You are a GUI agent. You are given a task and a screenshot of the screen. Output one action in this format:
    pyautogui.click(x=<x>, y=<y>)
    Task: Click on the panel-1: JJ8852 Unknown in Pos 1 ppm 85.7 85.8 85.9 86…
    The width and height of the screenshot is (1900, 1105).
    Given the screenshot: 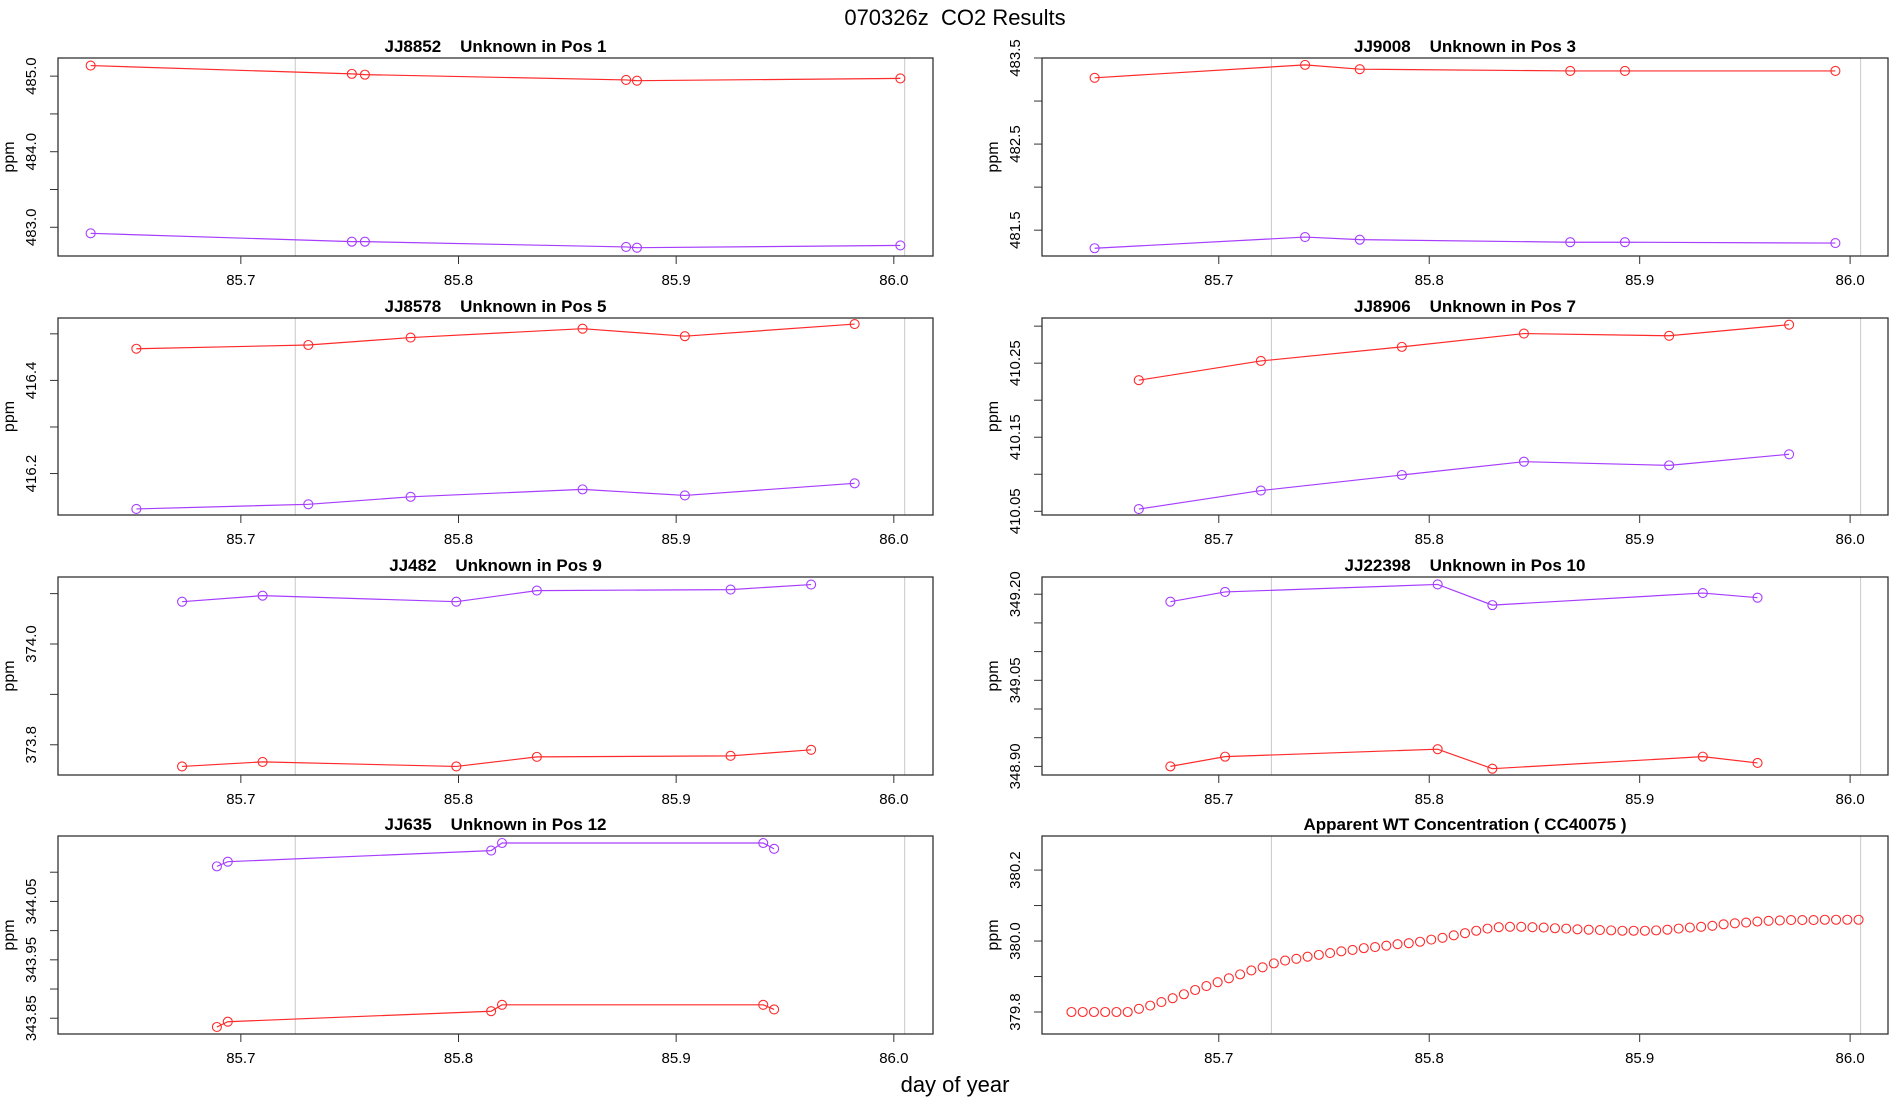 What is the action you would take?
    pyautogui.click(x=467, y=163)
    